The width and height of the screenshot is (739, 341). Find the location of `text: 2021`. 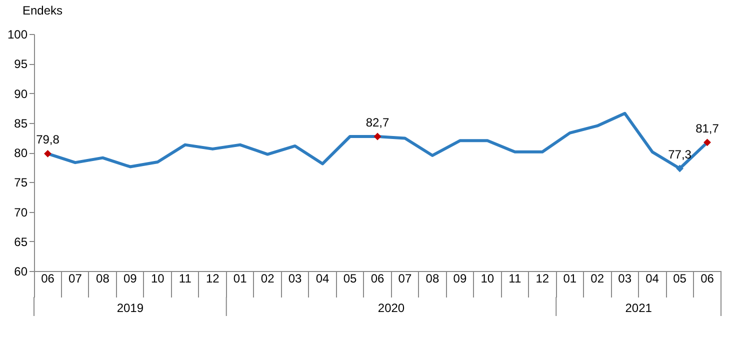

text: 2021 is located at coordinates (638, 308).